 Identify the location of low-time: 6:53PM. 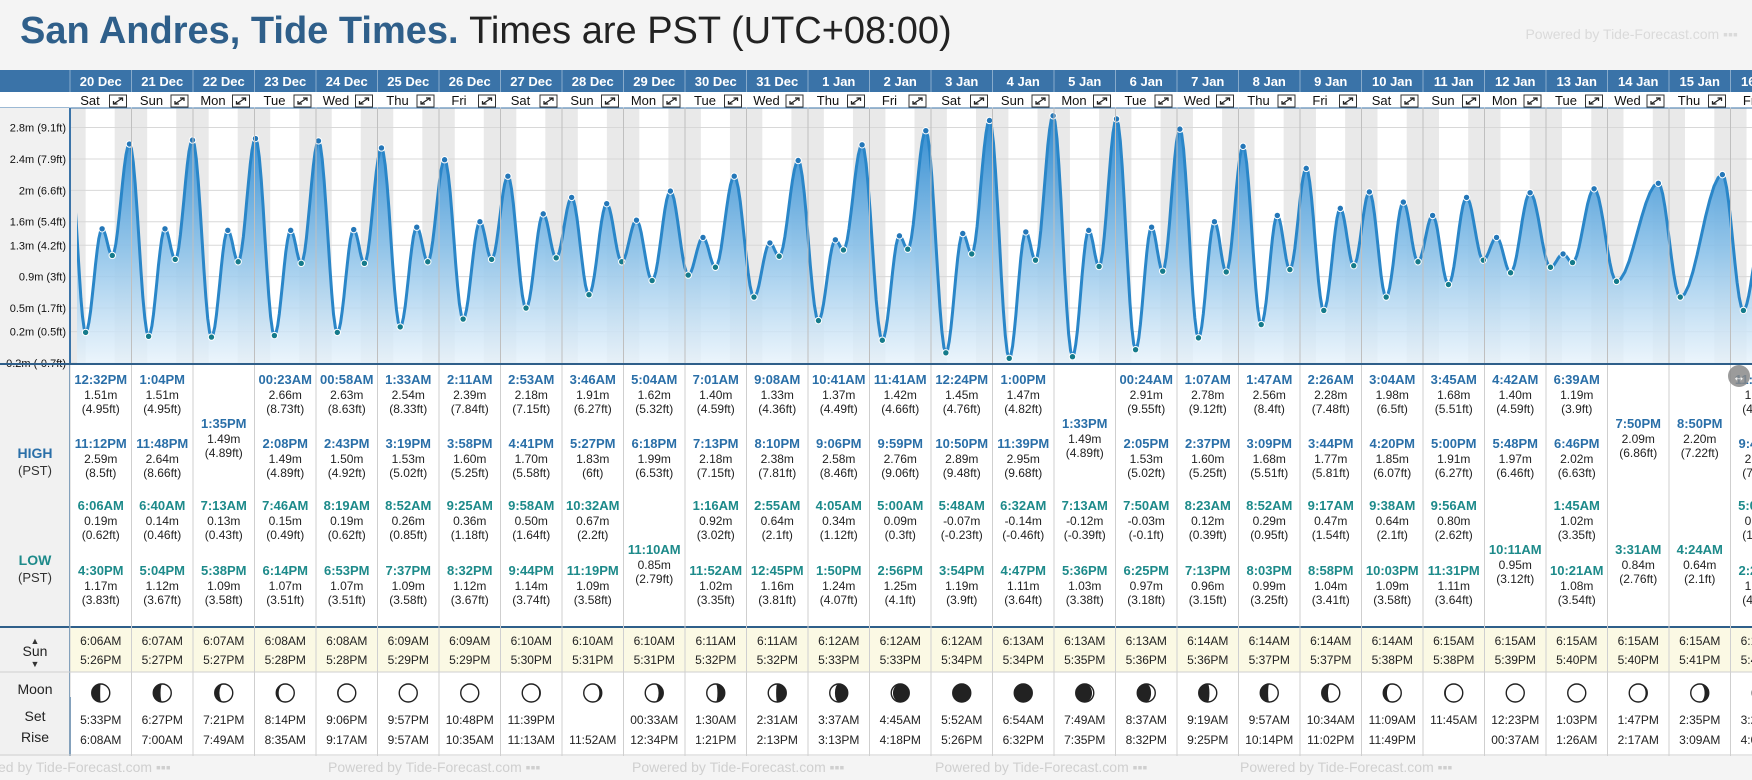
(347, 570).